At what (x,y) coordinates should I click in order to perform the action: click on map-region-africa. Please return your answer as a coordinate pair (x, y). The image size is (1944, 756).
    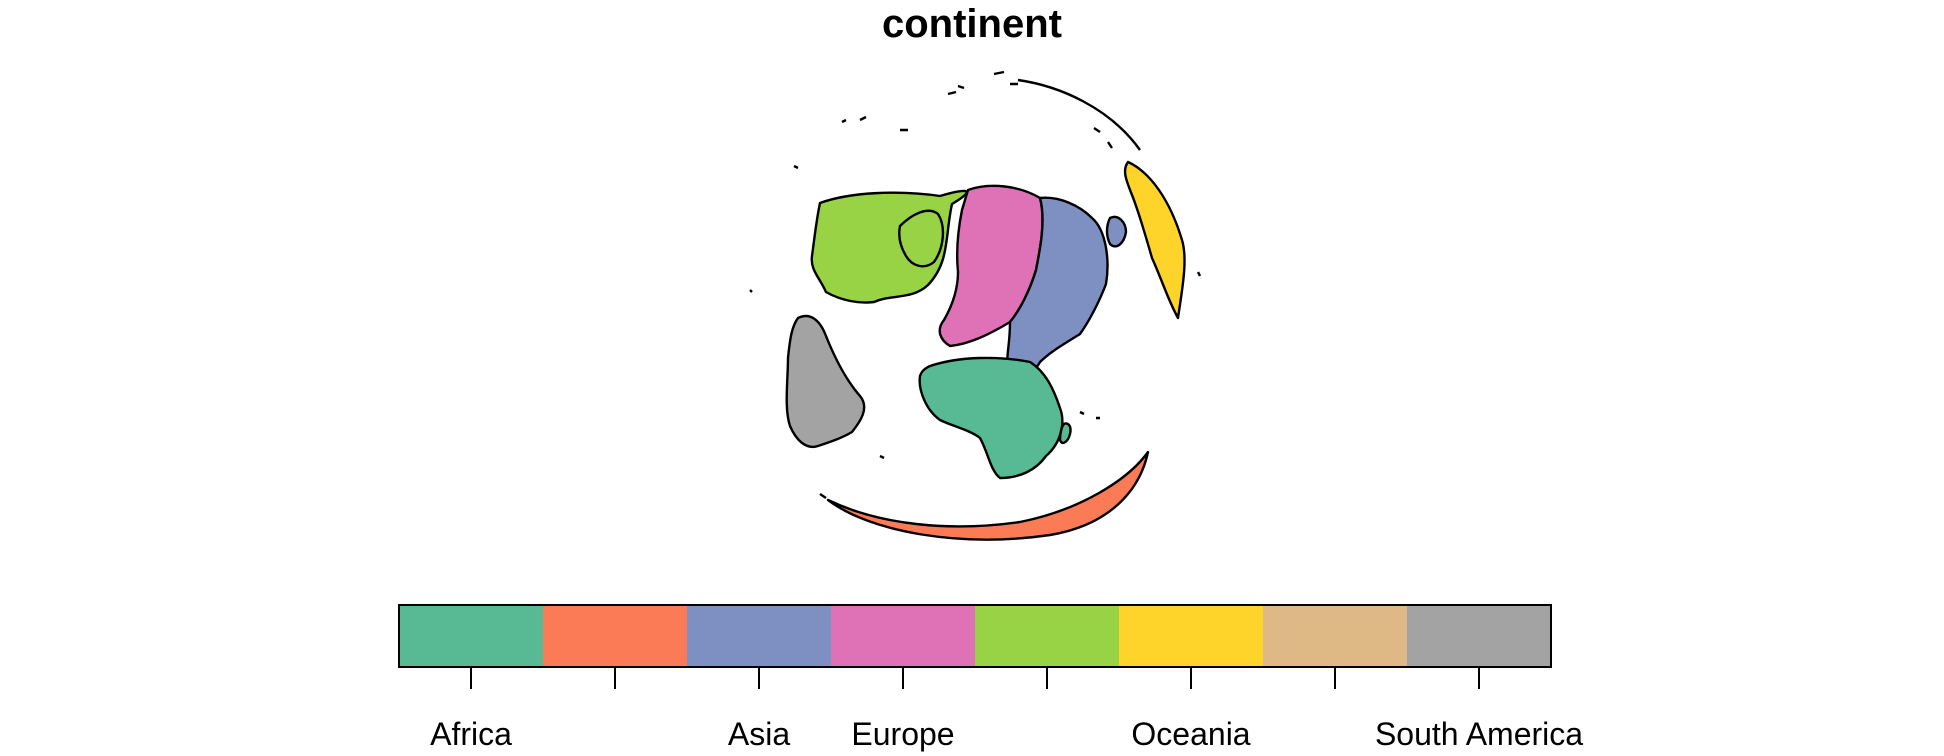
    Looking at the image, I should click on (991, 418).